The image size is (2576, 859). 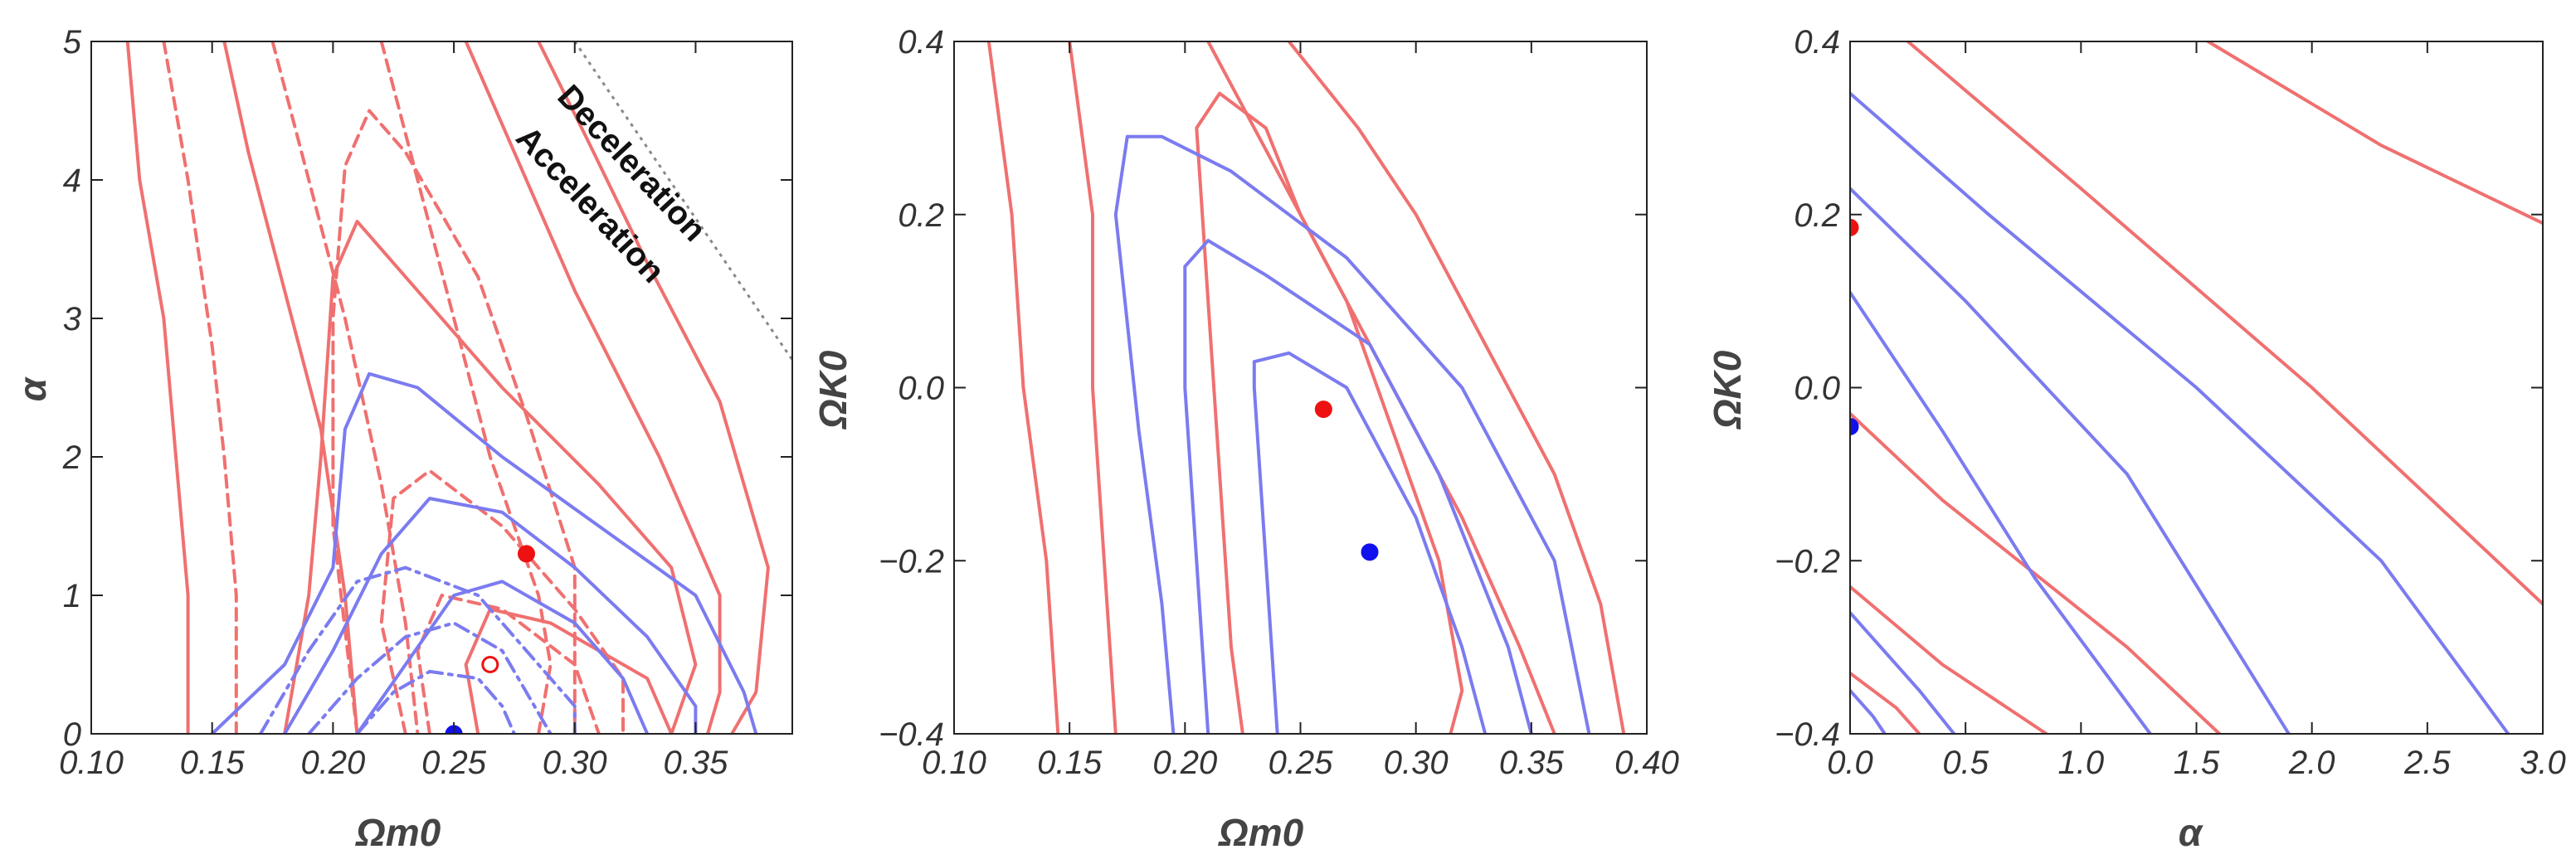 What do you see at coordinates (72, 319) in the screenshot?
I see `y-tick-label: 3` at bounding box center [72, 319].